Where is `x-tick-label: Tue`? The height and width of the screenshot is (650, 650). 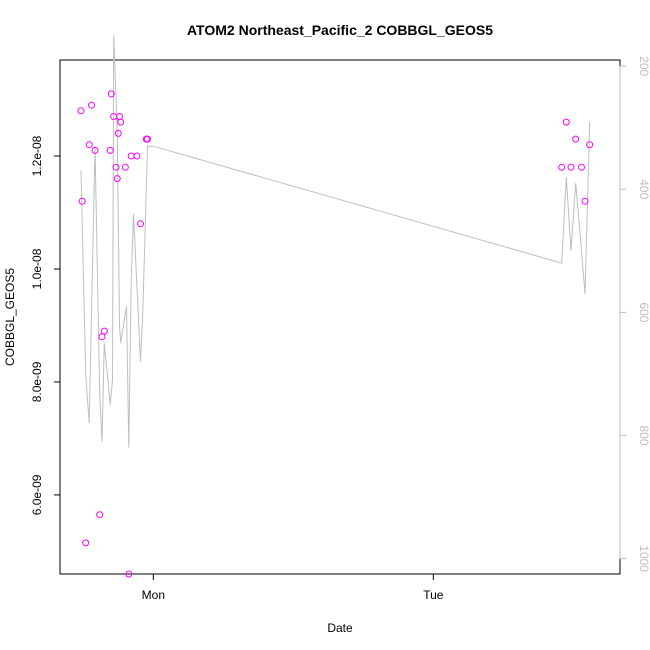
x-tick-label: Tue is located at coordinates (433, 595).